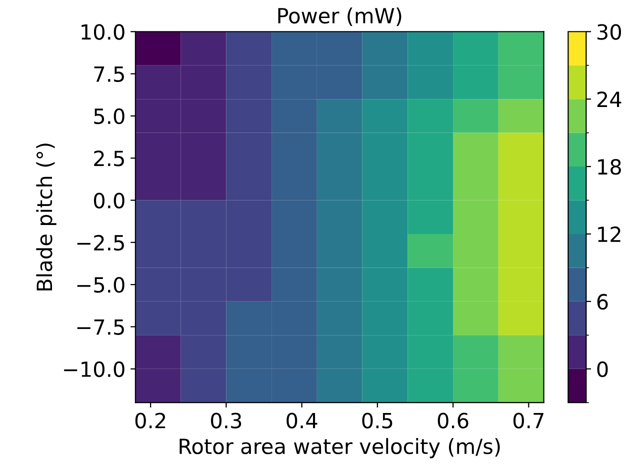 This screenshot has width=642, height=472. I want to click on x-tick-label: 0.6, so click(453, 420).